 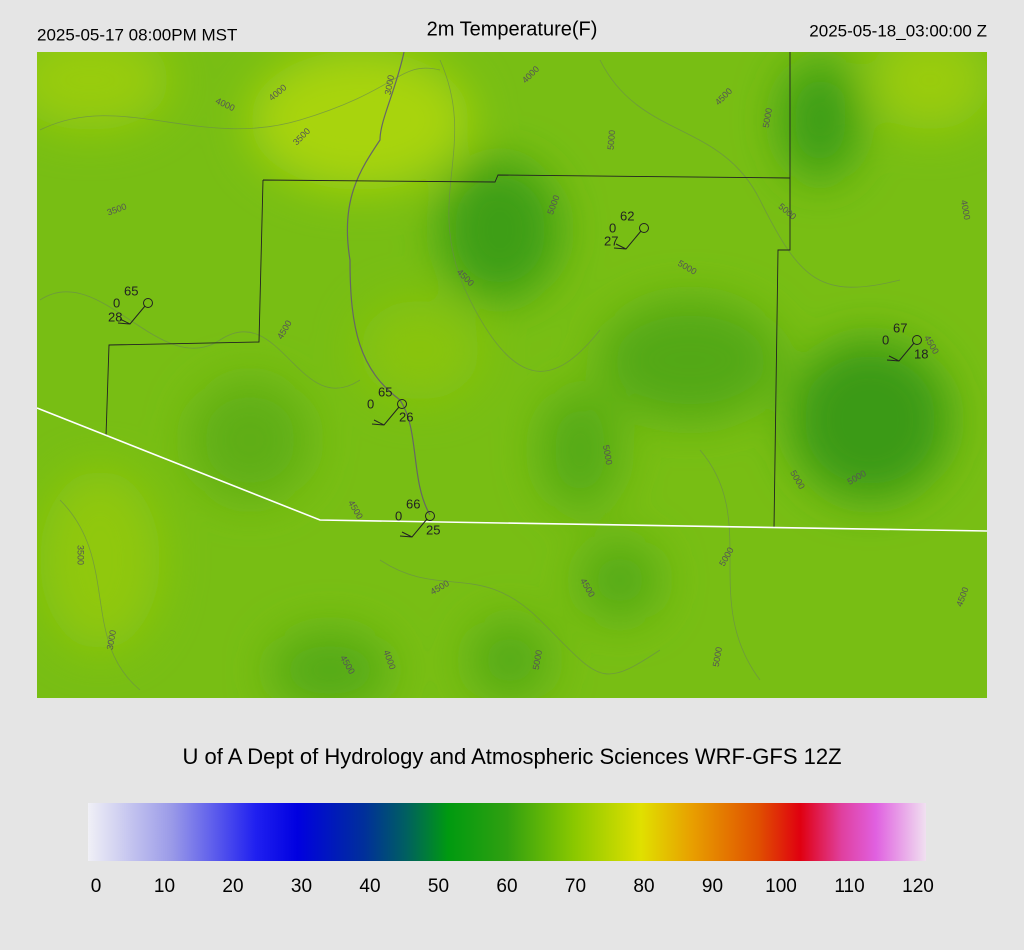 I want to click on colorbar-tick-label: 100, so click(x=781, y=886).